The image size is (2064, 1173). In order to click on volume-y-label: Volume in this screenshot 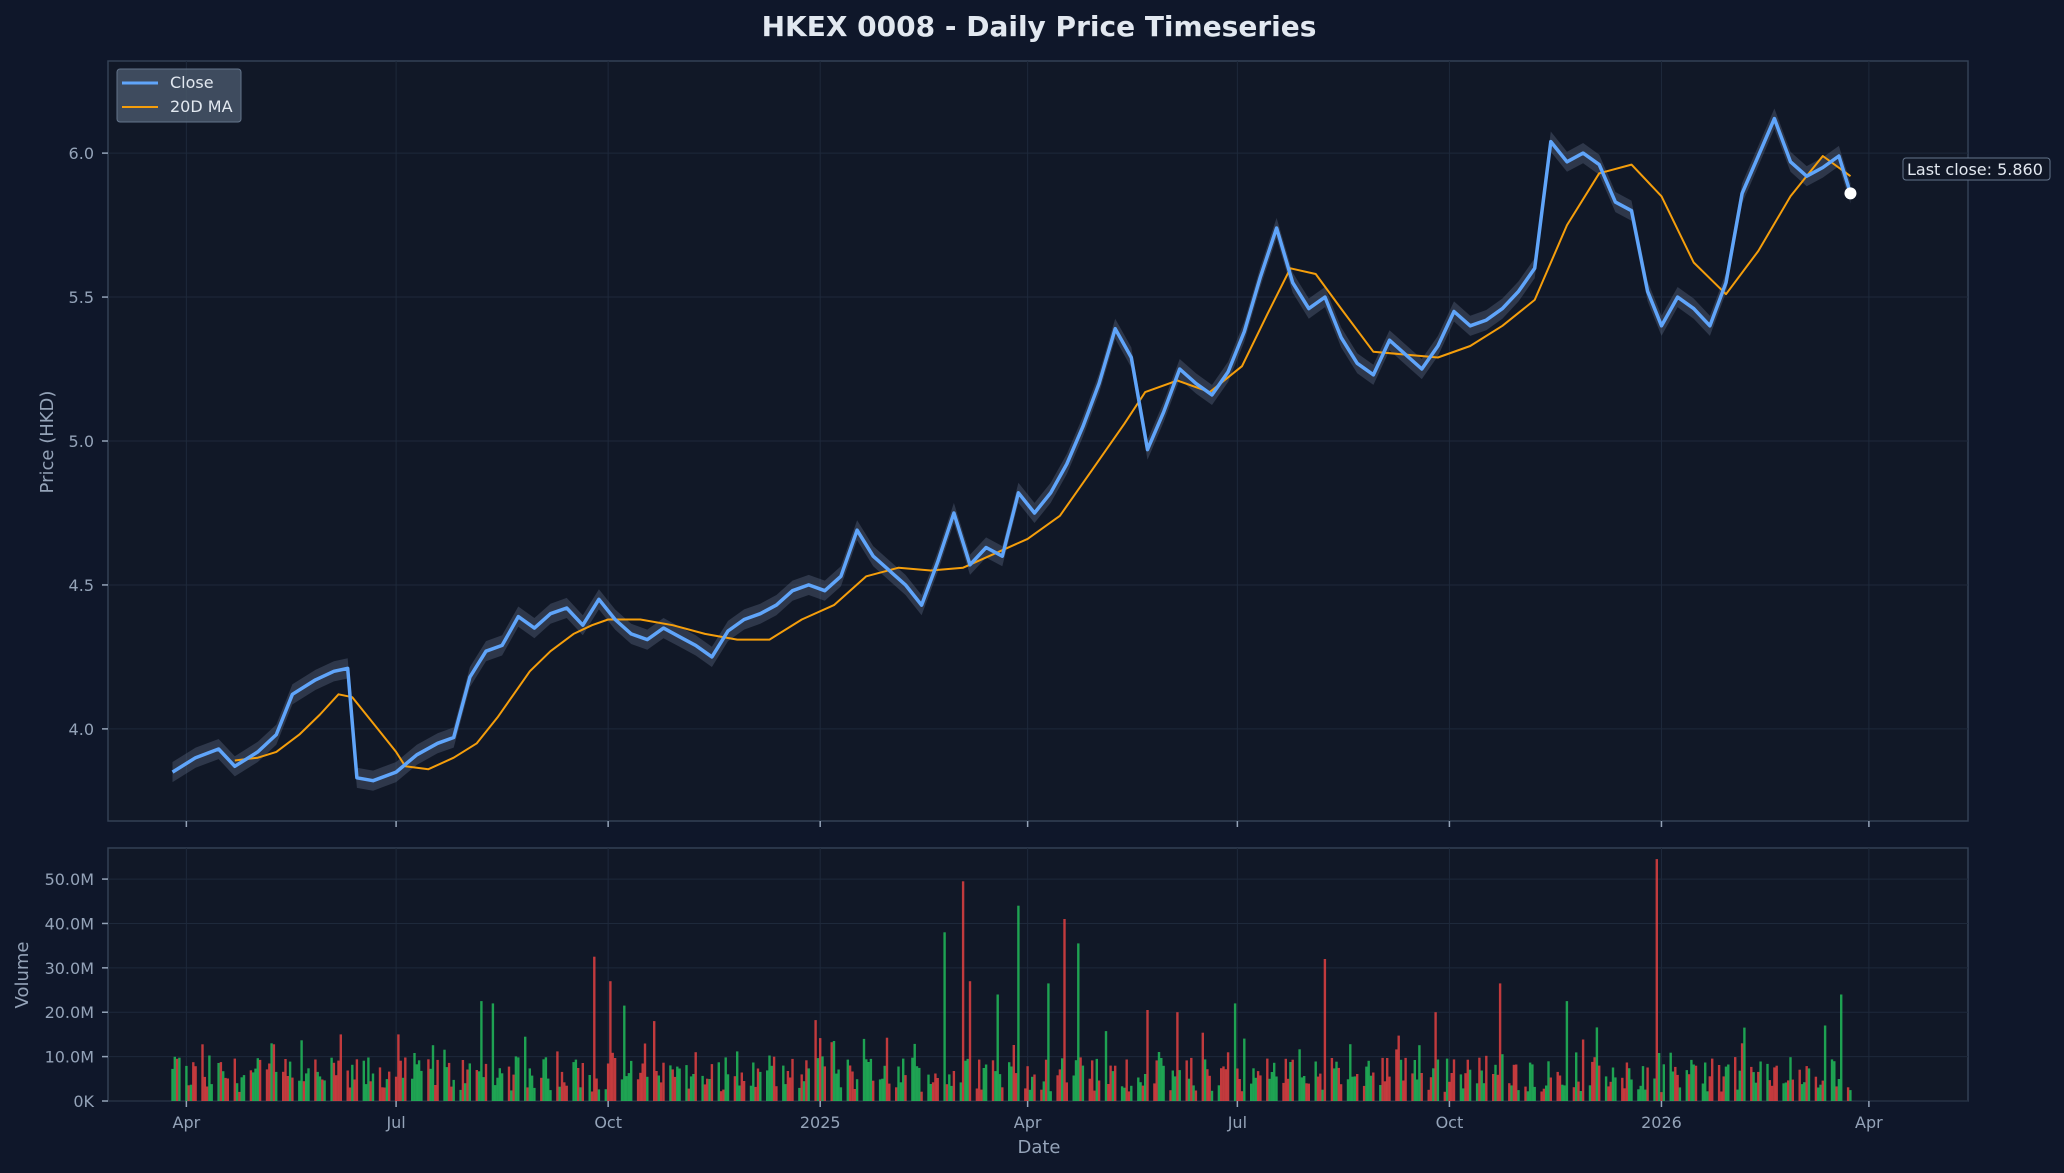, I will do `click(22, 975)`.